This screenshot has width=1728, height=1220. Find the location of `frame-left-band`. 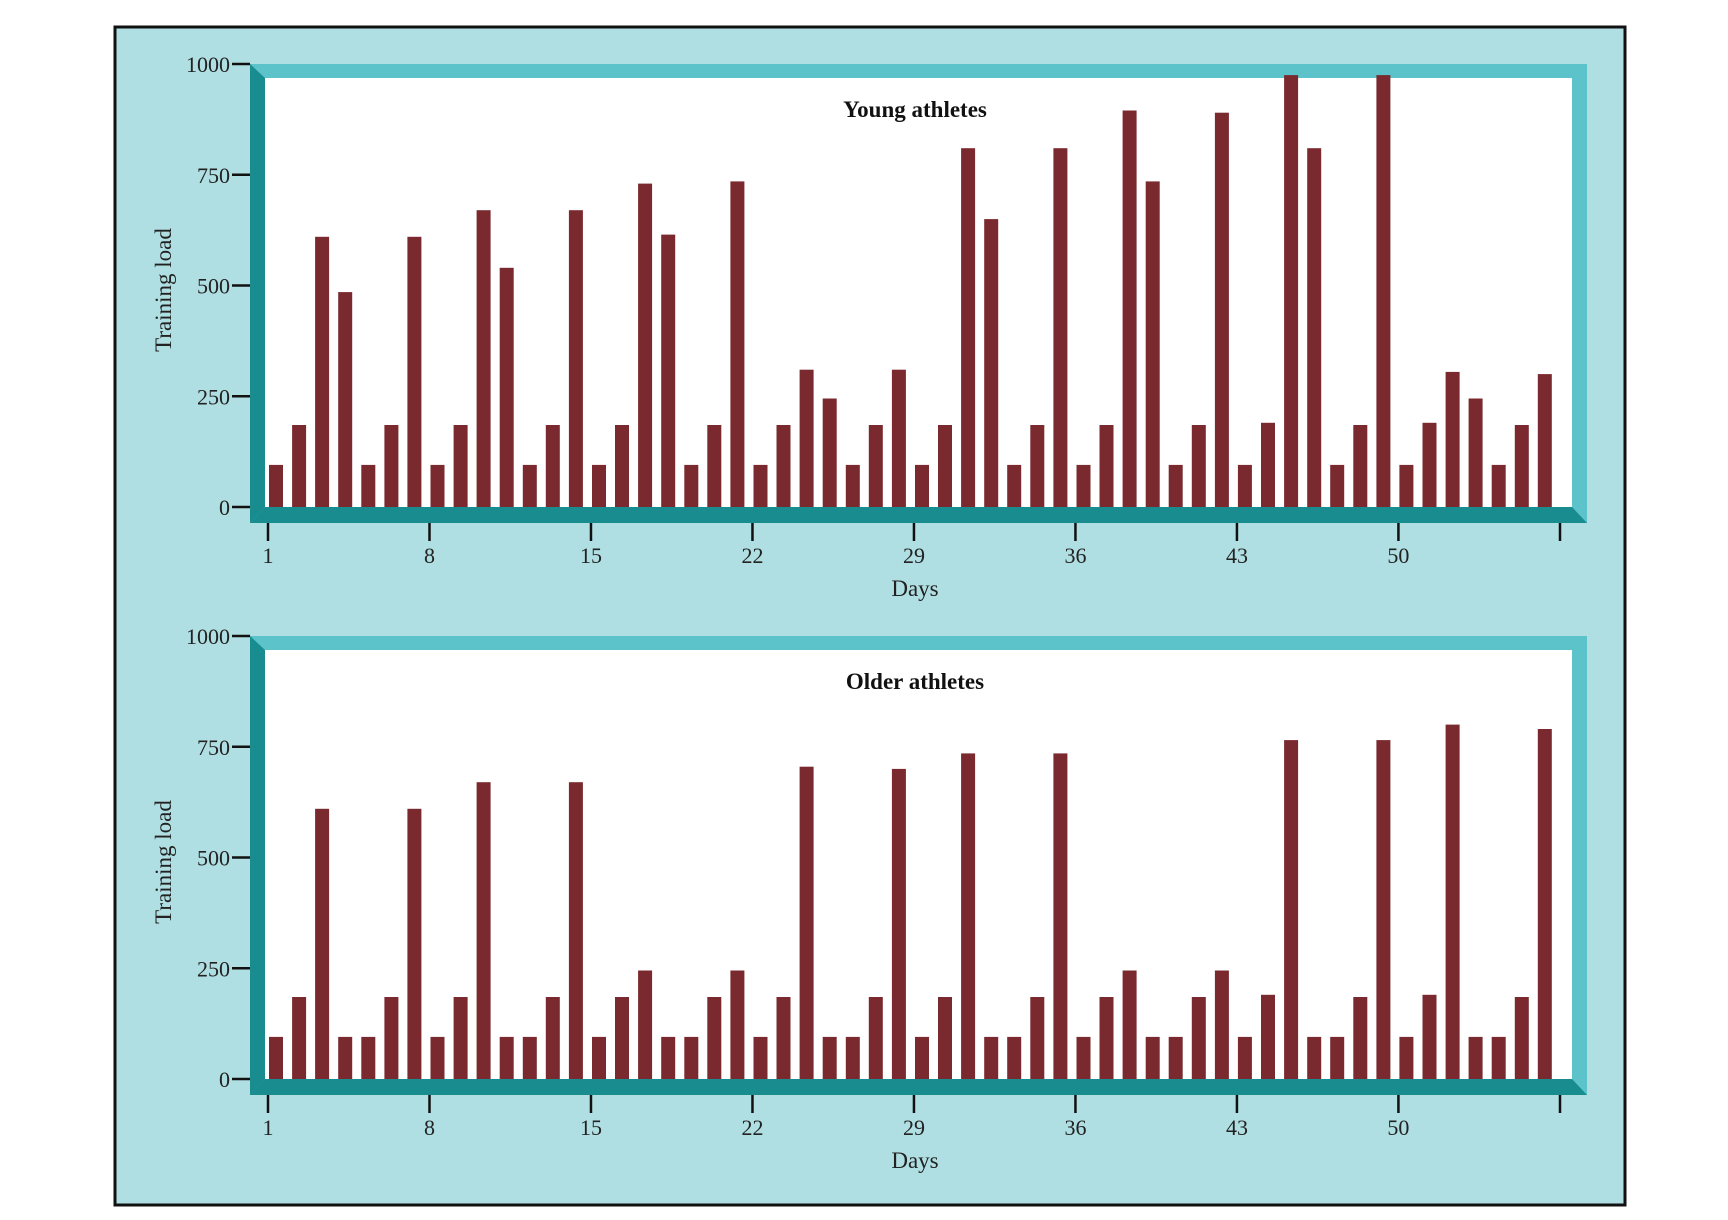

frame-left-band is located at coordinates (257, 865).